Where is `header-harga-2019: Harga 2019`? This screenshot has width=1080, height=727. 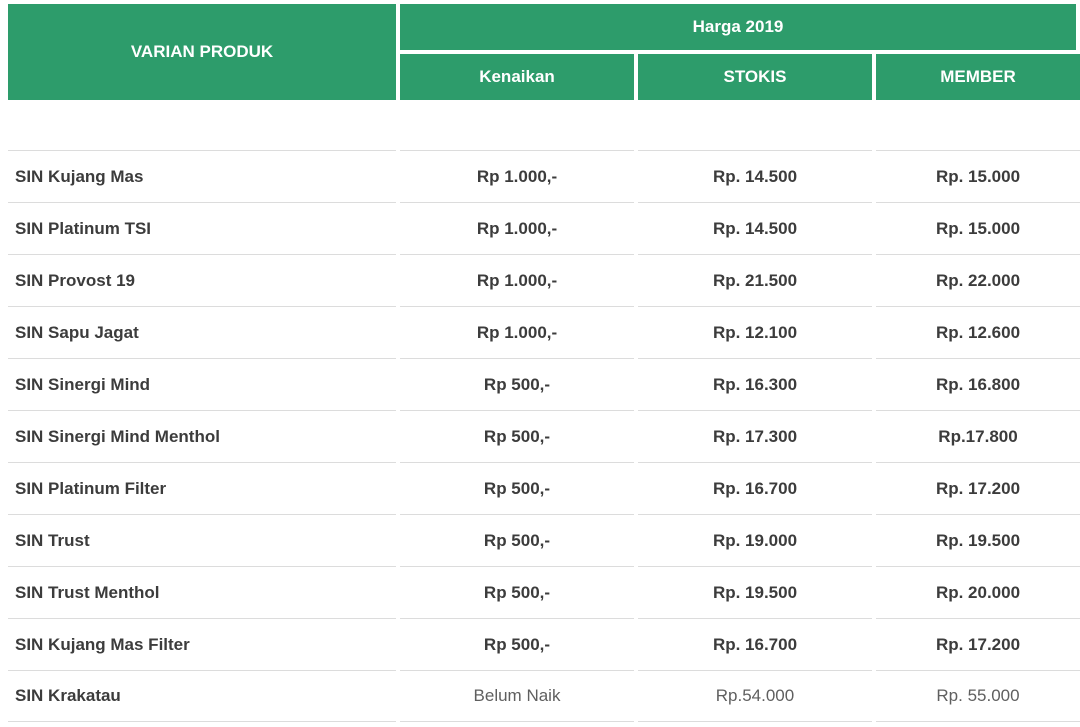 header-harga-2019: Harga 2019 is located at coordinates (738, 27).